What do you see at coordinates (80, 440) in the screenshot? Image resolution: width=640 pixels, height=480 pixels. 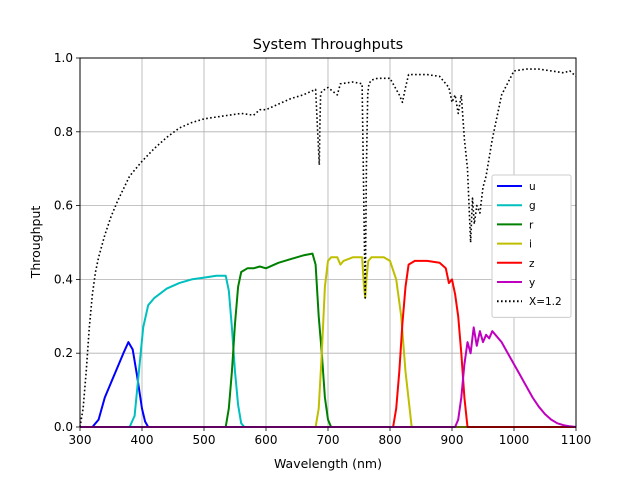 I see `x-tick-label: 300` at bounding box center [80, 440].